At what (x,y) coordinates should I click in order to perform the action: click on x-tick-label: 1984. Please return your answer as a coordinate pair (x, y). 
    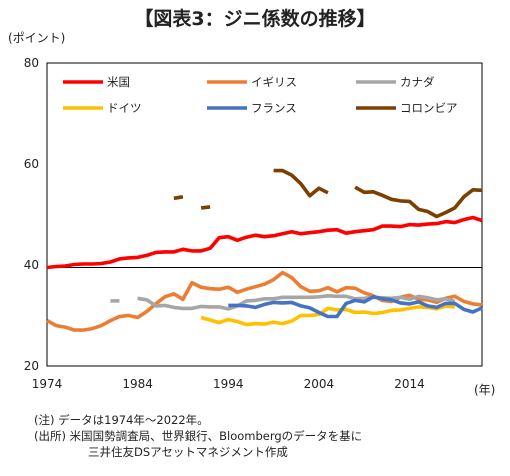
    Looking at the image, I should click on (137, 384).